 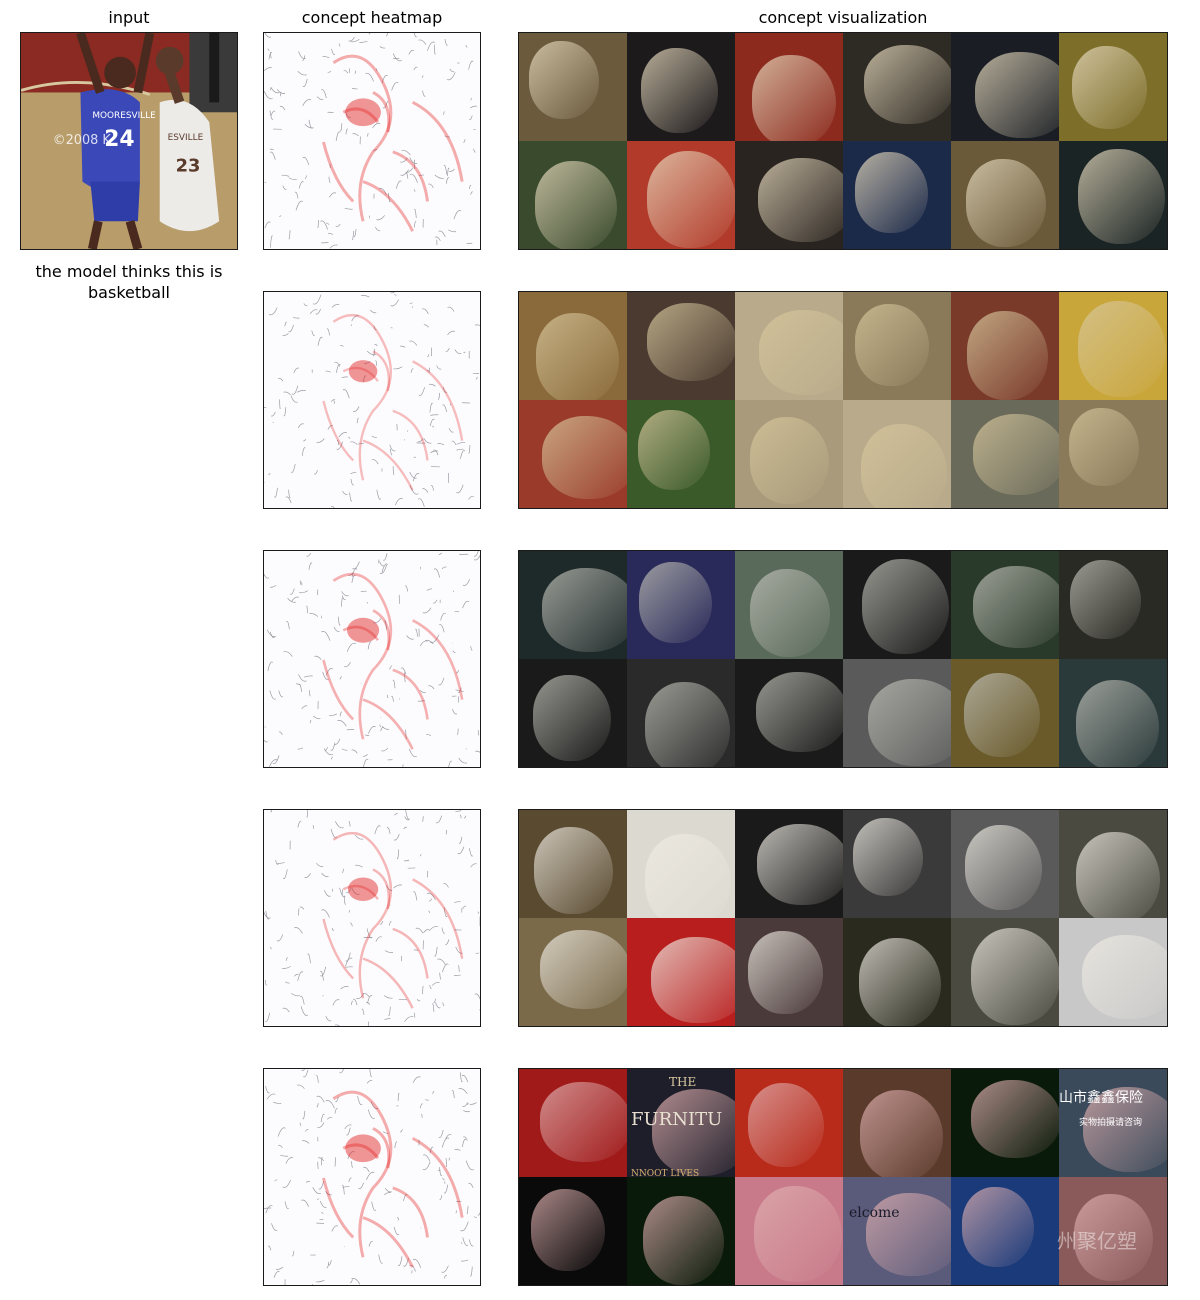 I want to click on input-image: MOORESVILLE 24 ESVILLE 23 ©2008 K, so click(x=129, y=141).